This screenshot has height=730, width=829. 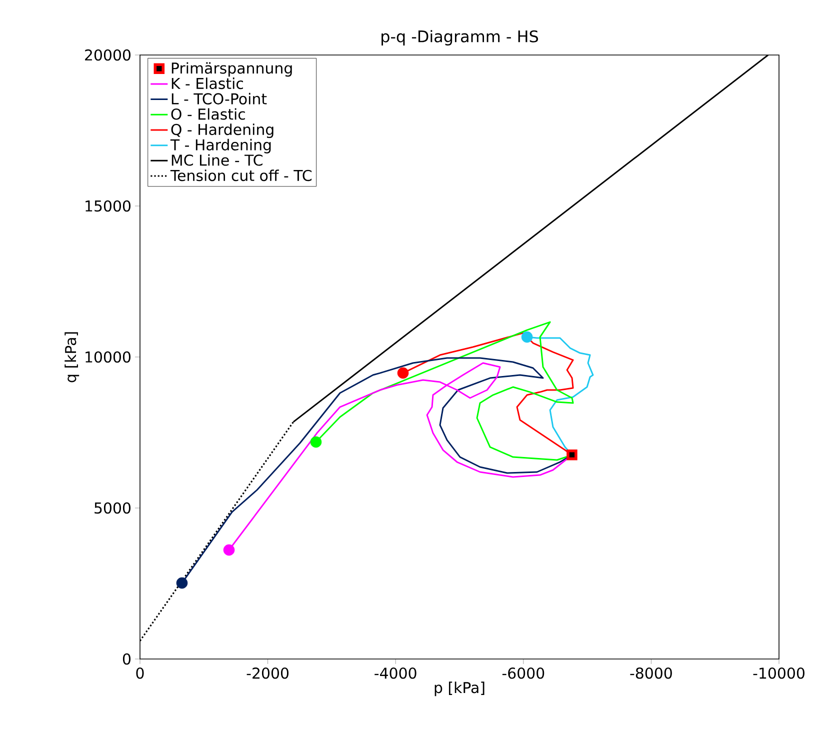 What do you see at coordinates (108, 206) in the screenshot?
I see `y-tick-label: 15000` at bounding box center [108, 206].